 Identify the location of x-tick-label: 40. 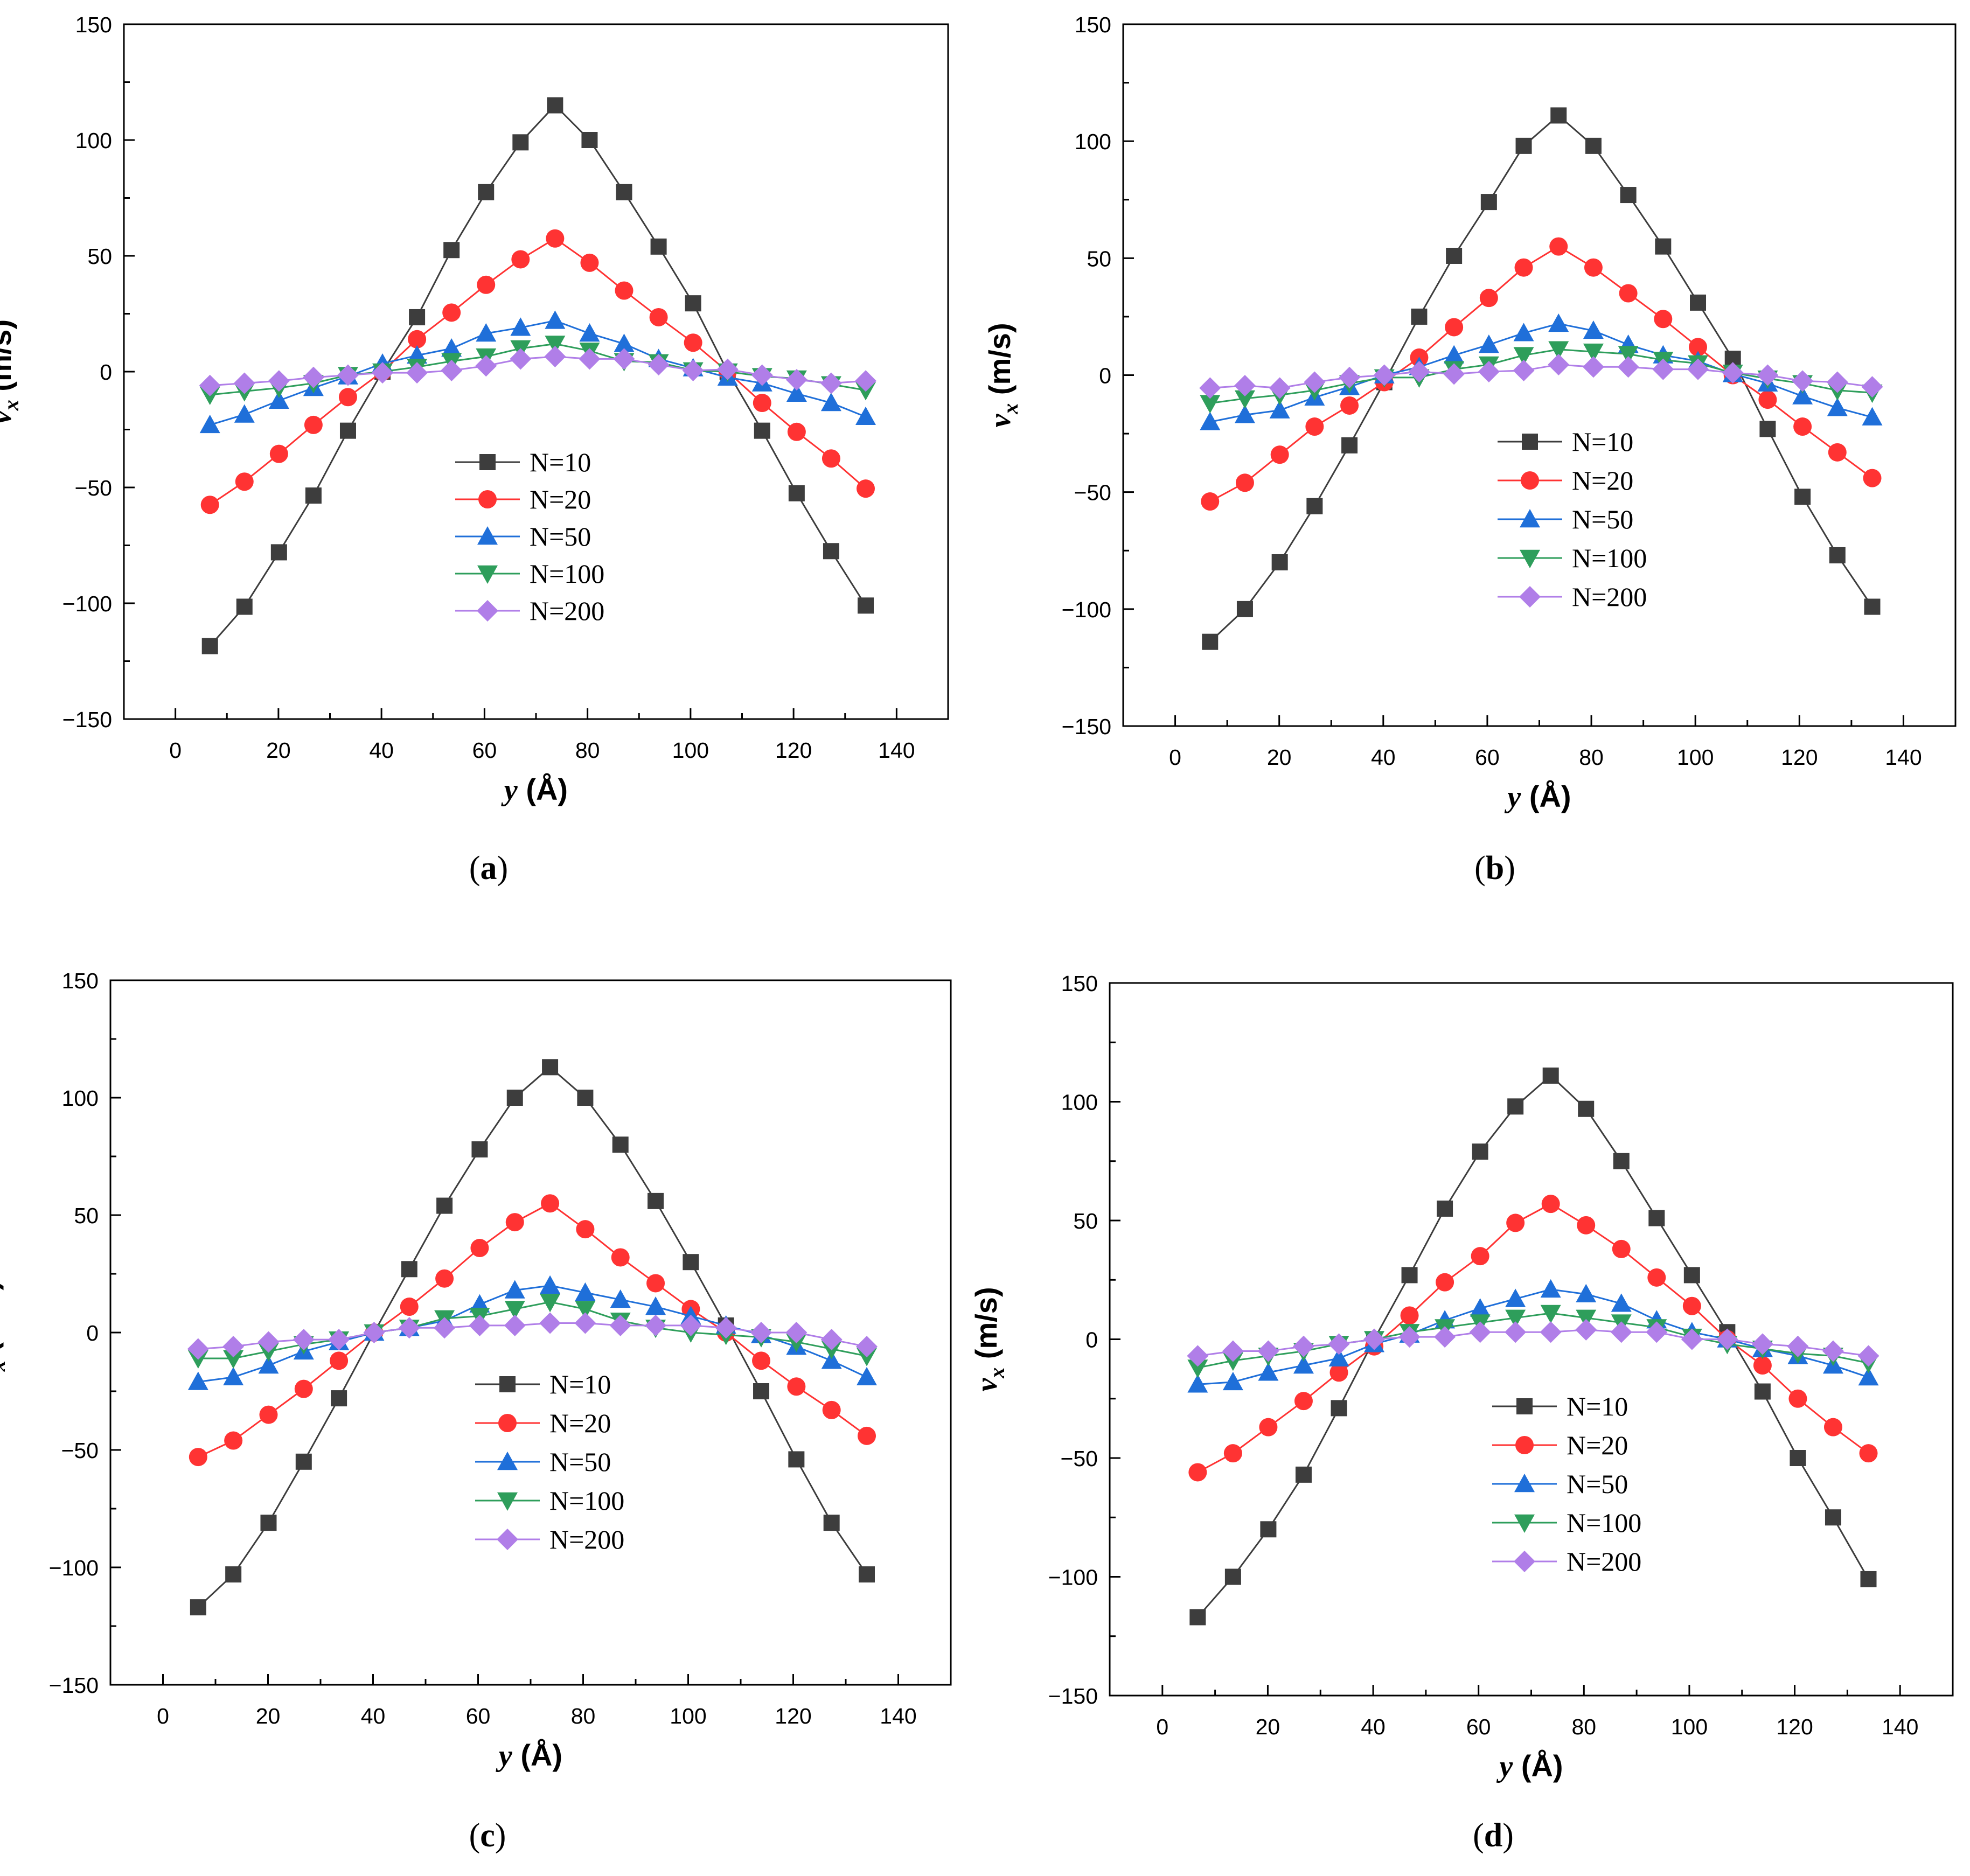
(1373, 1727).